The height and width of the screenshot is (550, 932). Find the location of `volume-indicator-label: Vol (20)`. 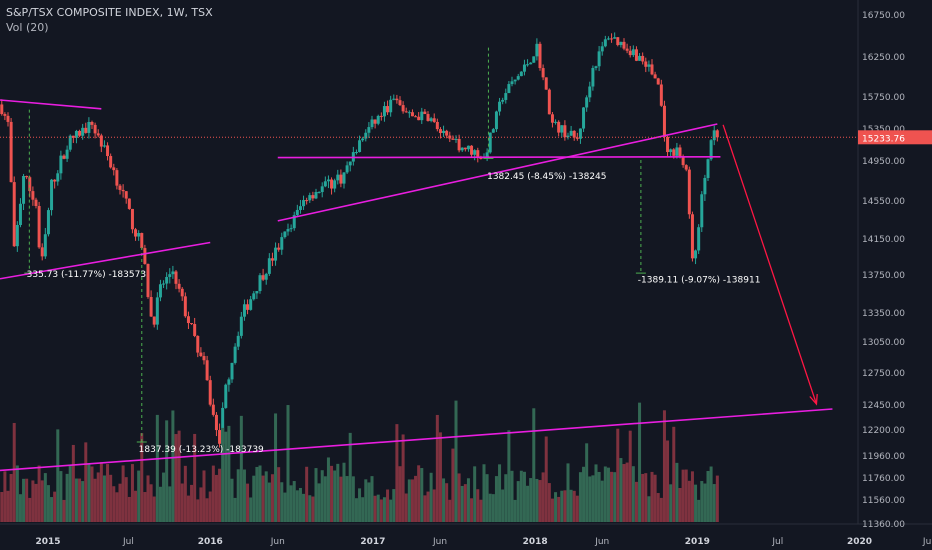

volume-indicator-label: Vol (20) is located at coordinates (27, 27).